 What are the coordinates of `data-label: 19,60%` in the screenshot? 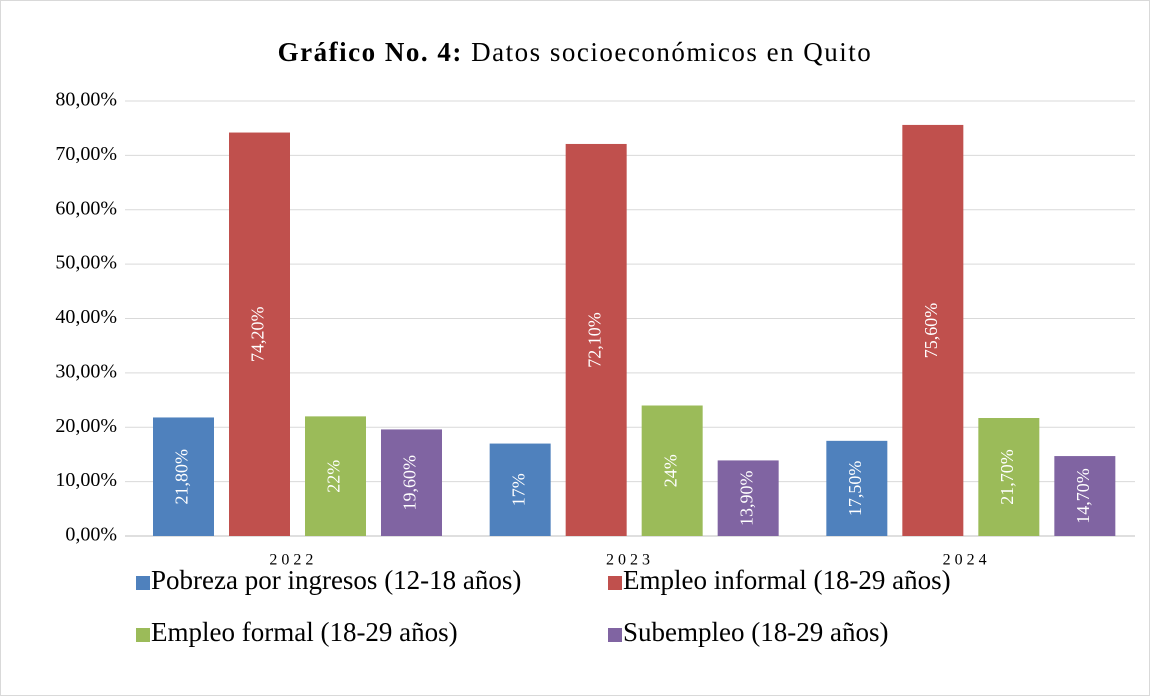 It's located at (410, 483).